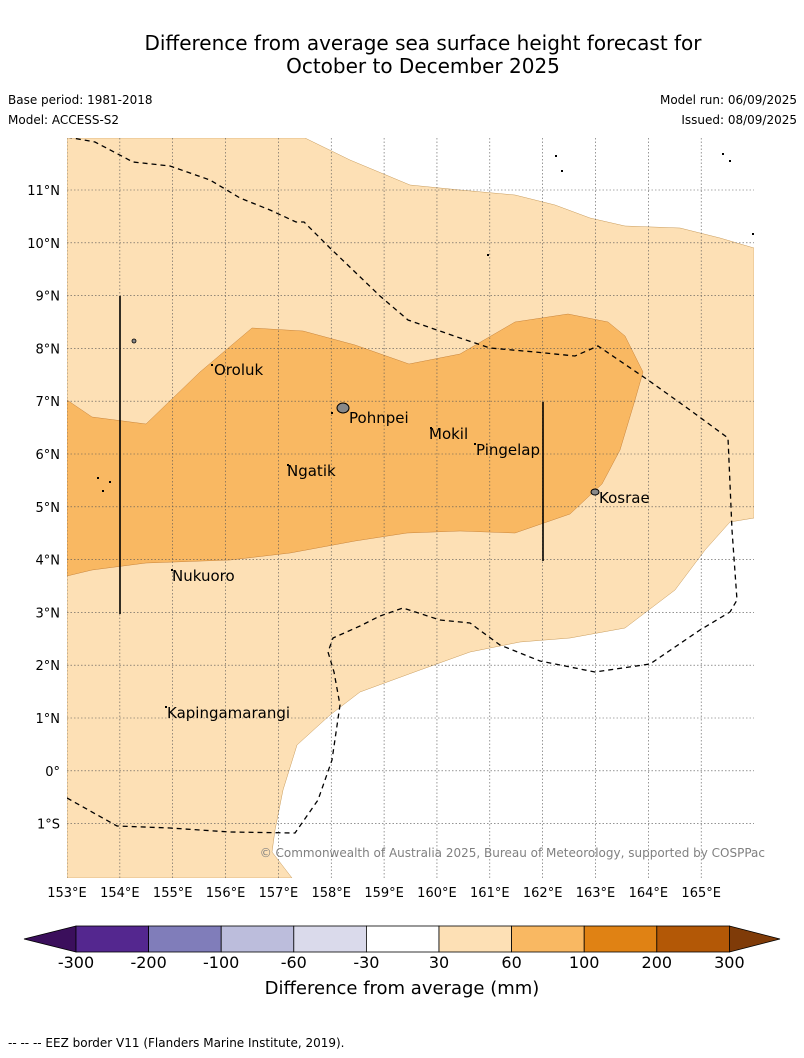 This screenshot has height=1058, width=804. I want to click on lat-tick-label: 8°N, so click(48, 349).